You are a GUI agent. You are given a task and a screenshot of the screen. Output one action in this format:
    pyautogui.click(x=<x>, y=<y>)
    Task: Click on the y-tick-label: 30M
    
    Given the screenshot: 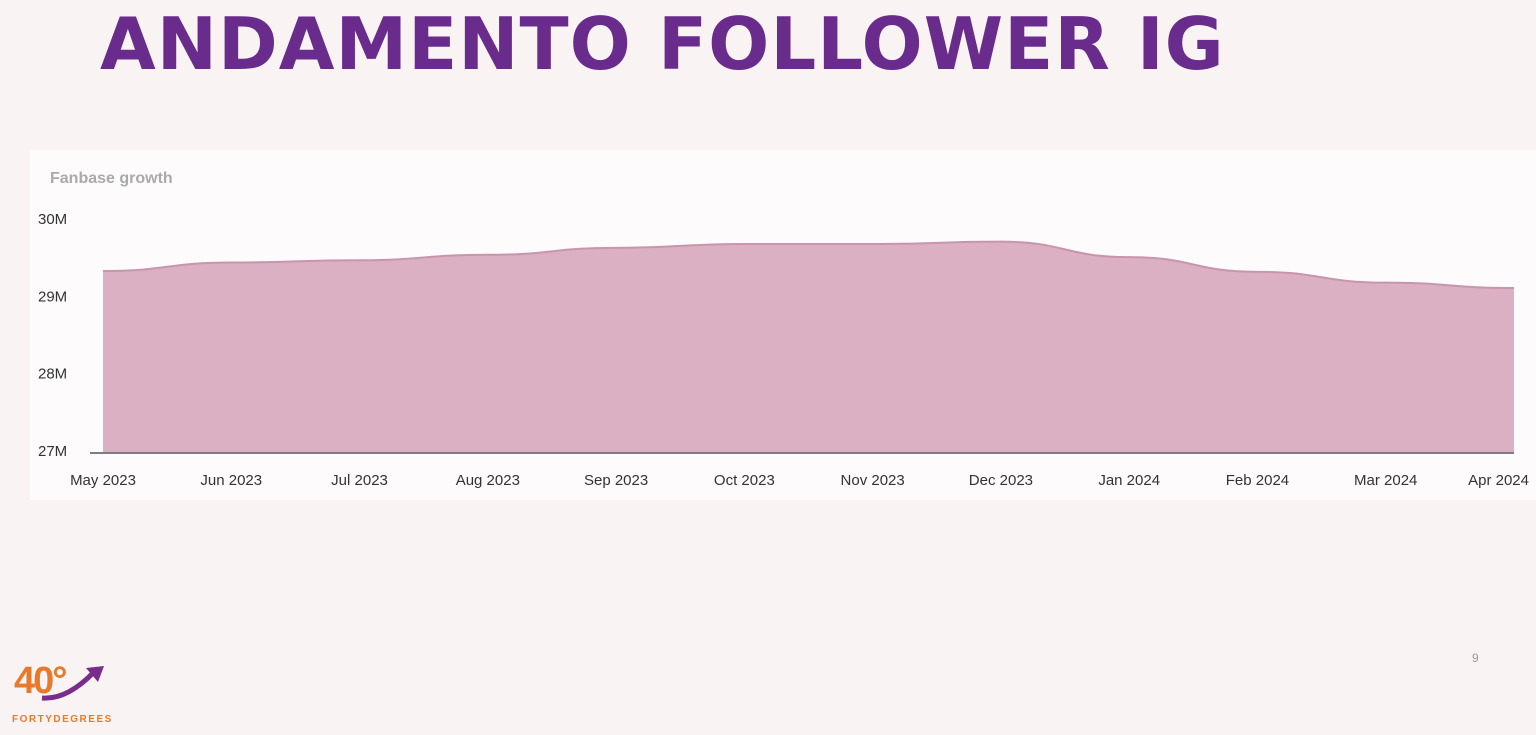 What is the action you would take?
    pyautogui.click(x=52, y=219)
    